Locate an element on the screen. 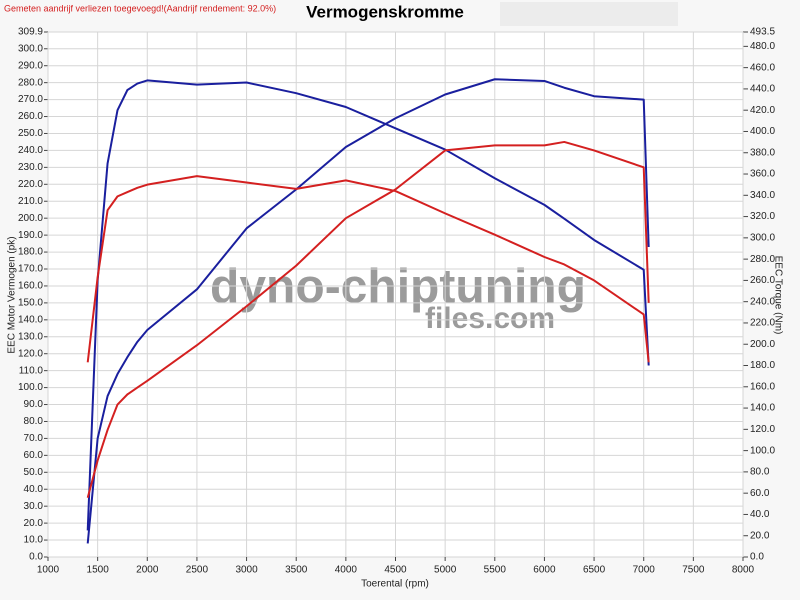 The width and height of the screenshot is (800, 600). y2-tick-label: 20.0 is located at coordinates (760, 535).